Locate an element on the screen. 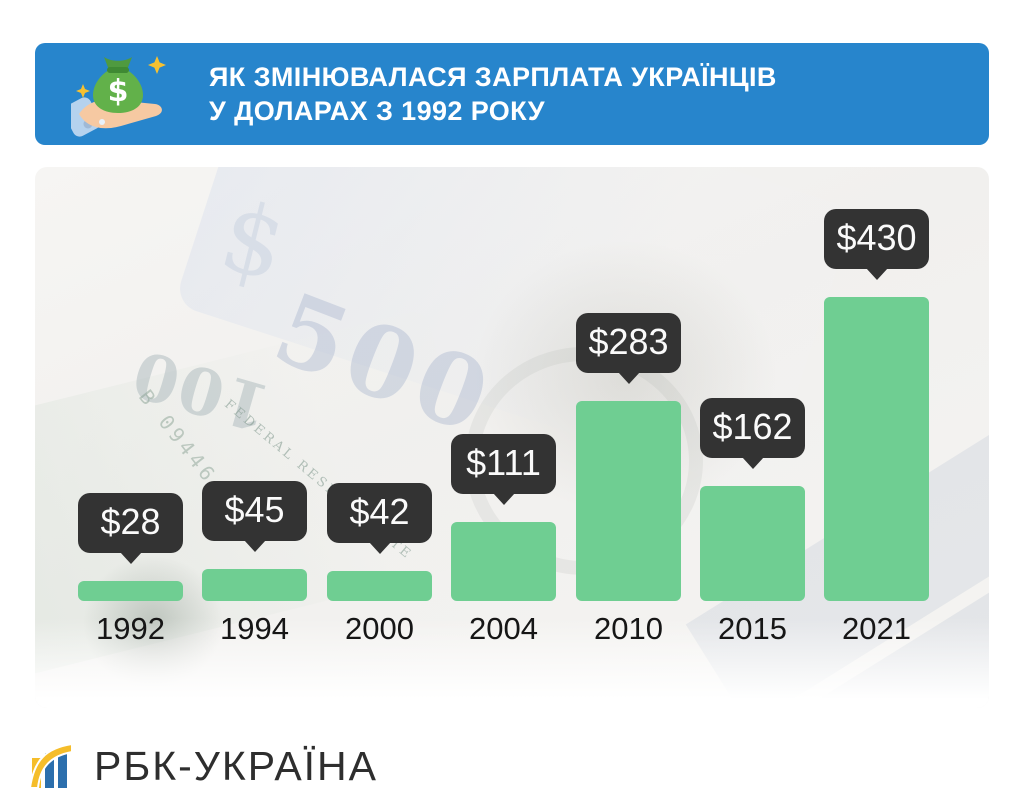 Image resolution: width=1024 pixels, height=812 pixels. money-bag-in-hand-icon: $ is located at coordinates (118, 96).